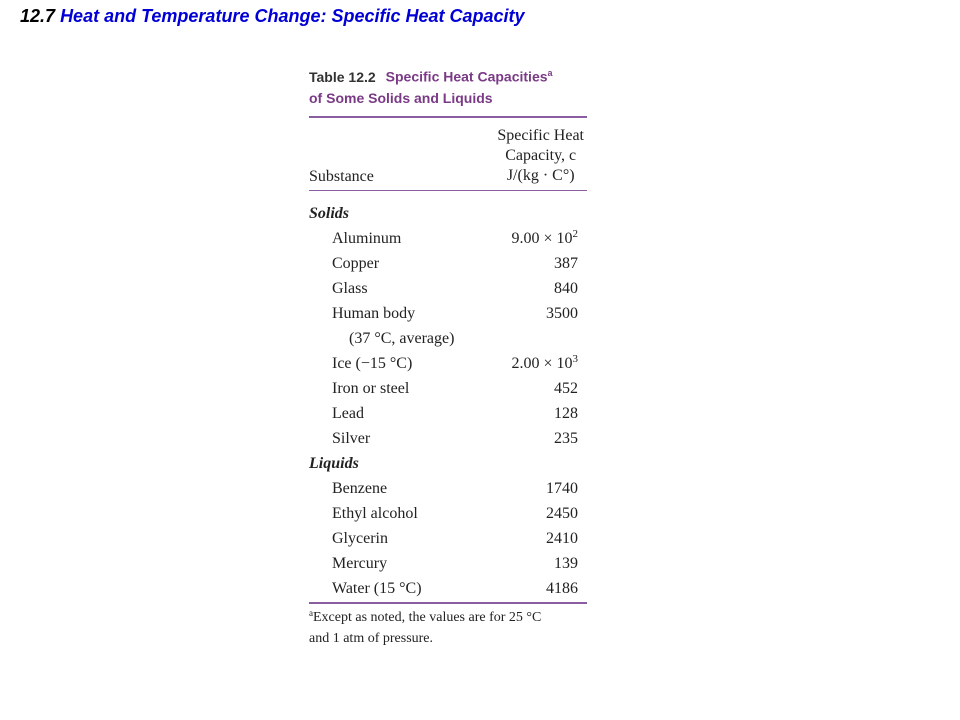  Describe the element at coordinates (575, 234) in the screenshot. I see `exponent: 2` at that location.